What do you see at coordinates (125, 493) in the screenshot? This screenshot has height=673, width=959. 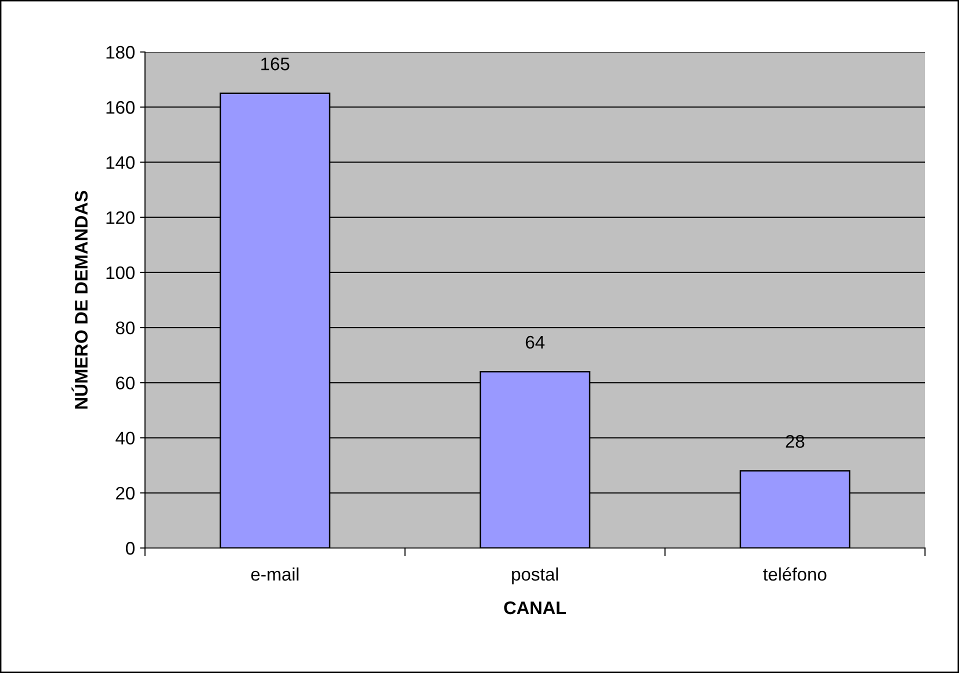 I see `y-tick-label: 20` at bounding box center [125, 493].